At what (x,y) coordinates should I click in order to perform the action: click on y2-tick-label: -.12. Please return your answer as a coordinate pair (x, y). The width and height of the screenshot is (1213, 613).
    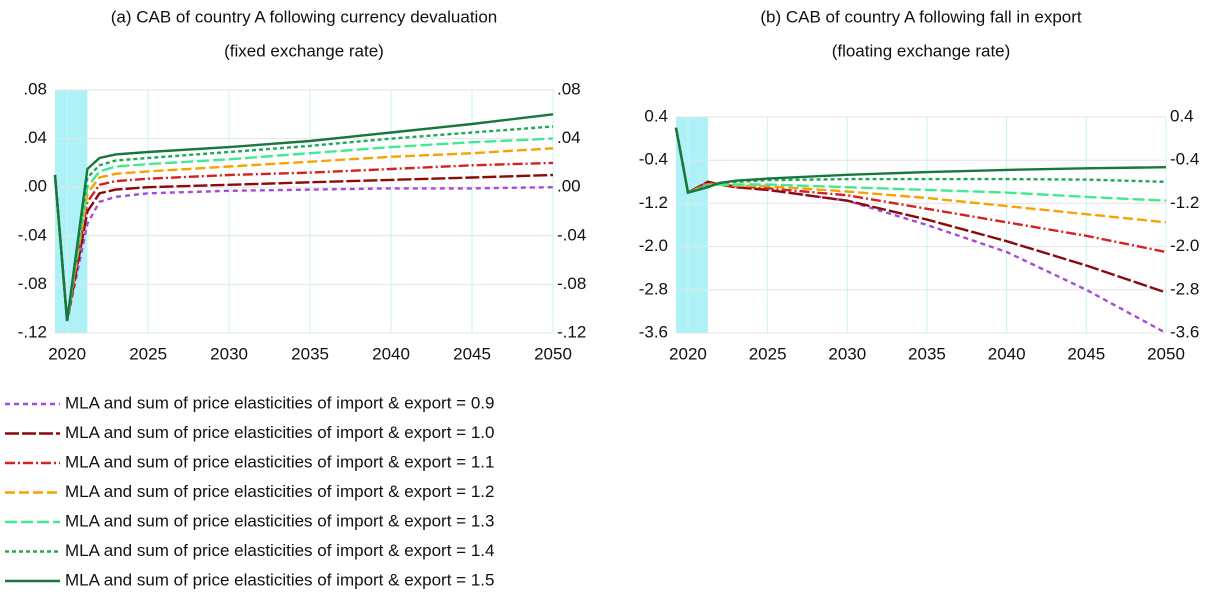
    Looking at the image, I should click on (571, 331).